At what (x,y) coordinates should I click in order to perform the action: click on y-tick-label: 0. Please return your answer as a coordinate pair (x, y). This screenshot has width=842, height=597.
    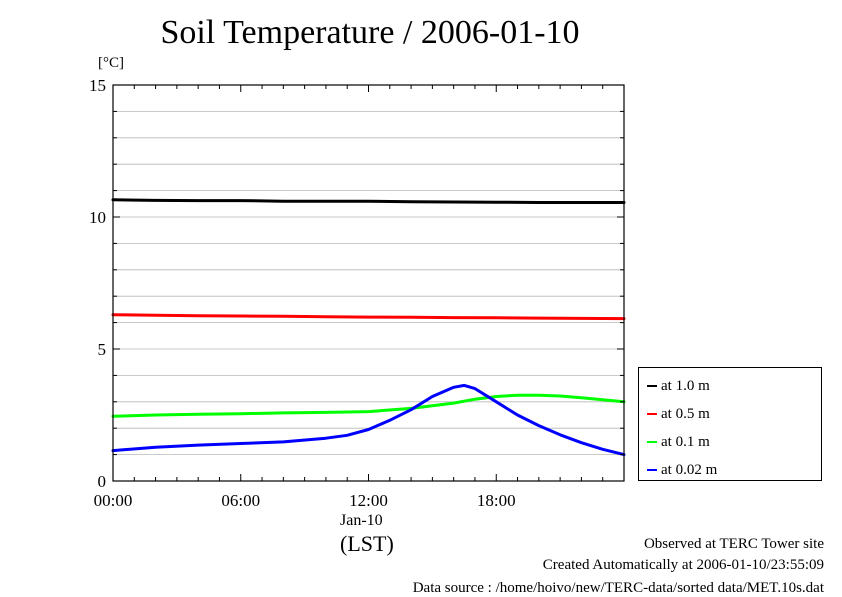
    Looking at the image, I should click on (102, 481).